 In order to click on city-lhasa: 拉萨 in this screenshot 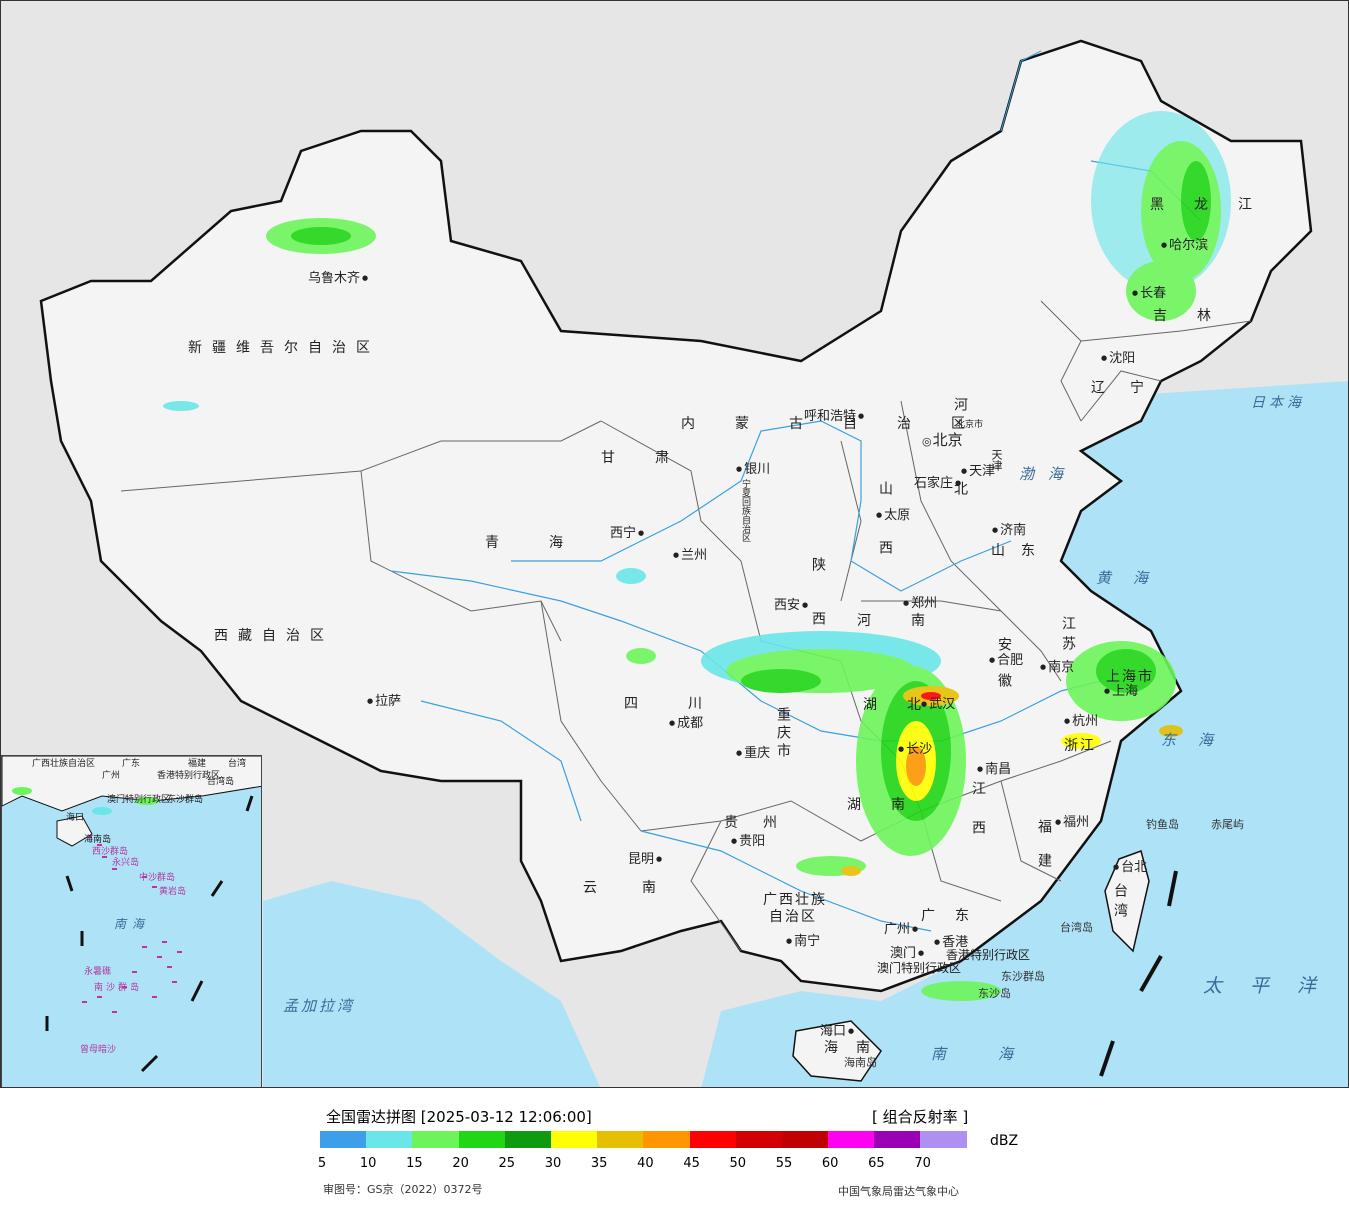, I will do `click(384, 701)`.